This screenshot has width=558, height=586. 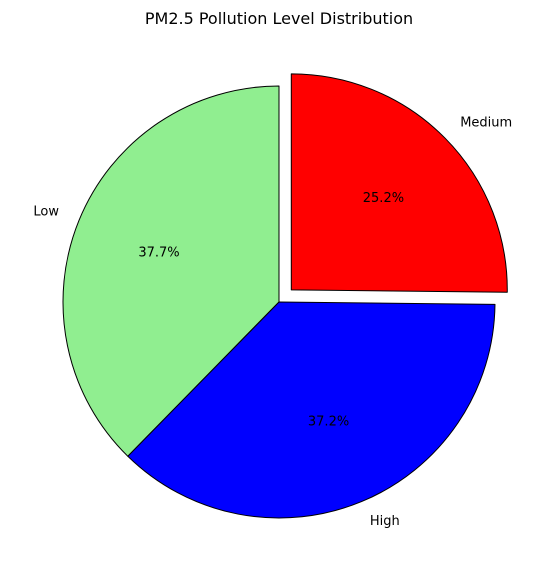 What do you see at coordinates (279, 18) in the screenshot?
I see `chart-title: PM2.5 Pollution Level Distribution` at bounding box center [279, 18].